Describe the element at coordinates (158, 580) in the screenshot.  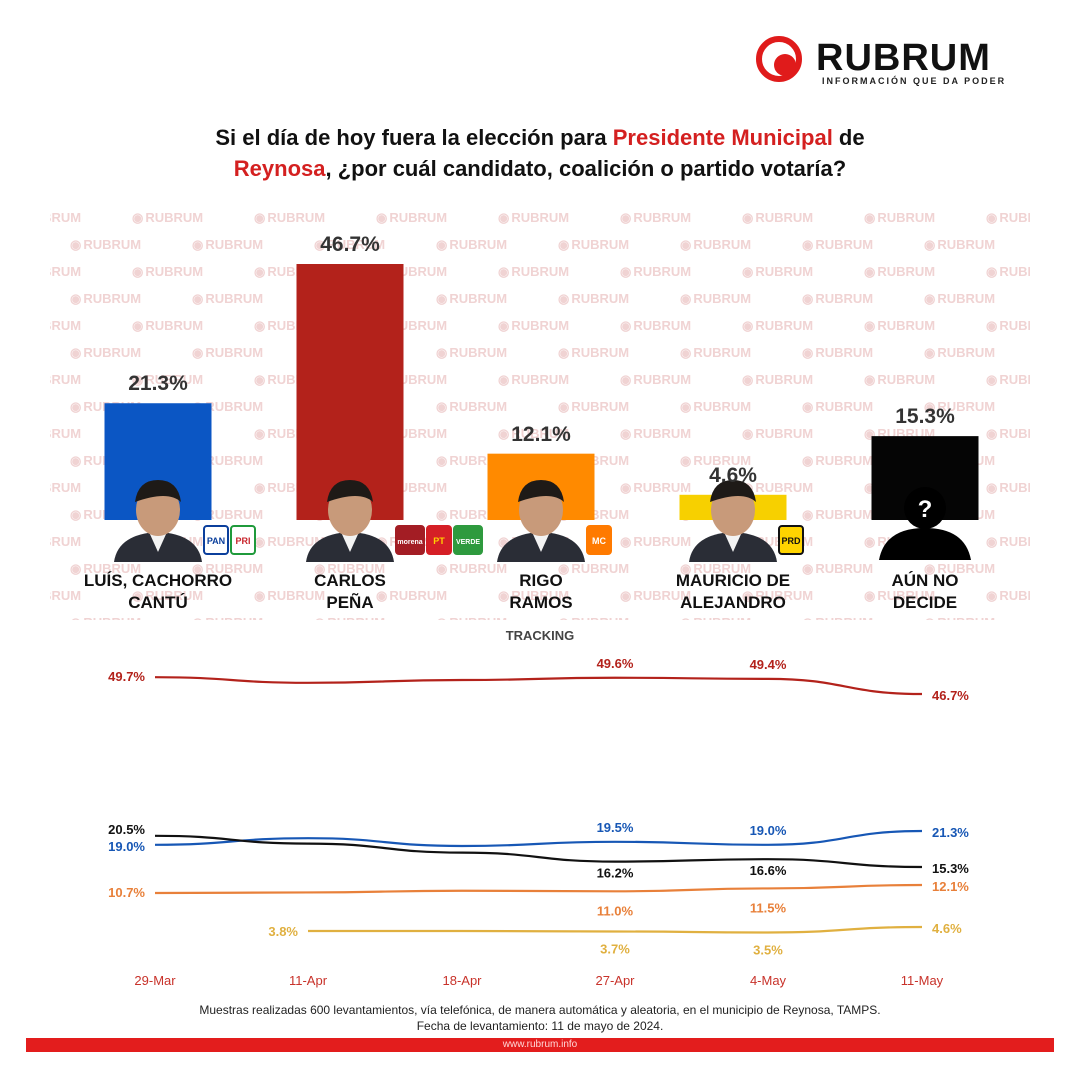
I see `candidate-name-line: LUÍS, CACHORRO` at that location.